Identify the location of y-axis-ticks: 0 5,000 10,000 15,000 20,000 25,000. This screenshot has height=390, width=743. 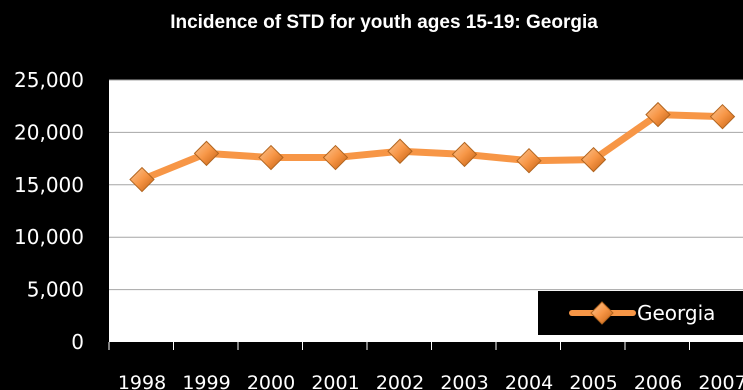
(49, 211).